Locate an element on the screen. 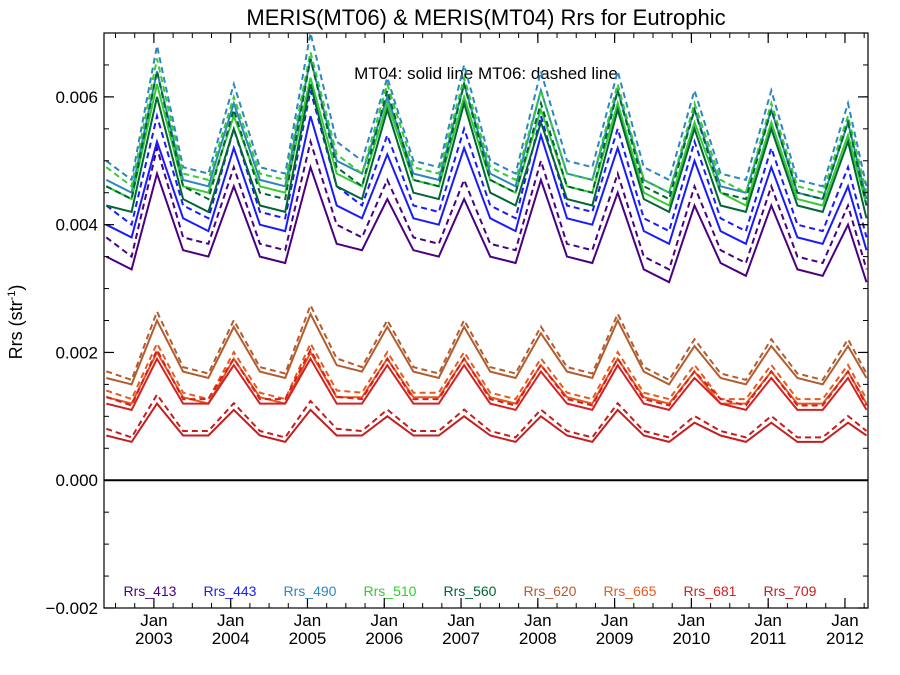 This screenshot has width=900, height=675. x-tick-label-year: 2004 is located at coordinates (231, 638).